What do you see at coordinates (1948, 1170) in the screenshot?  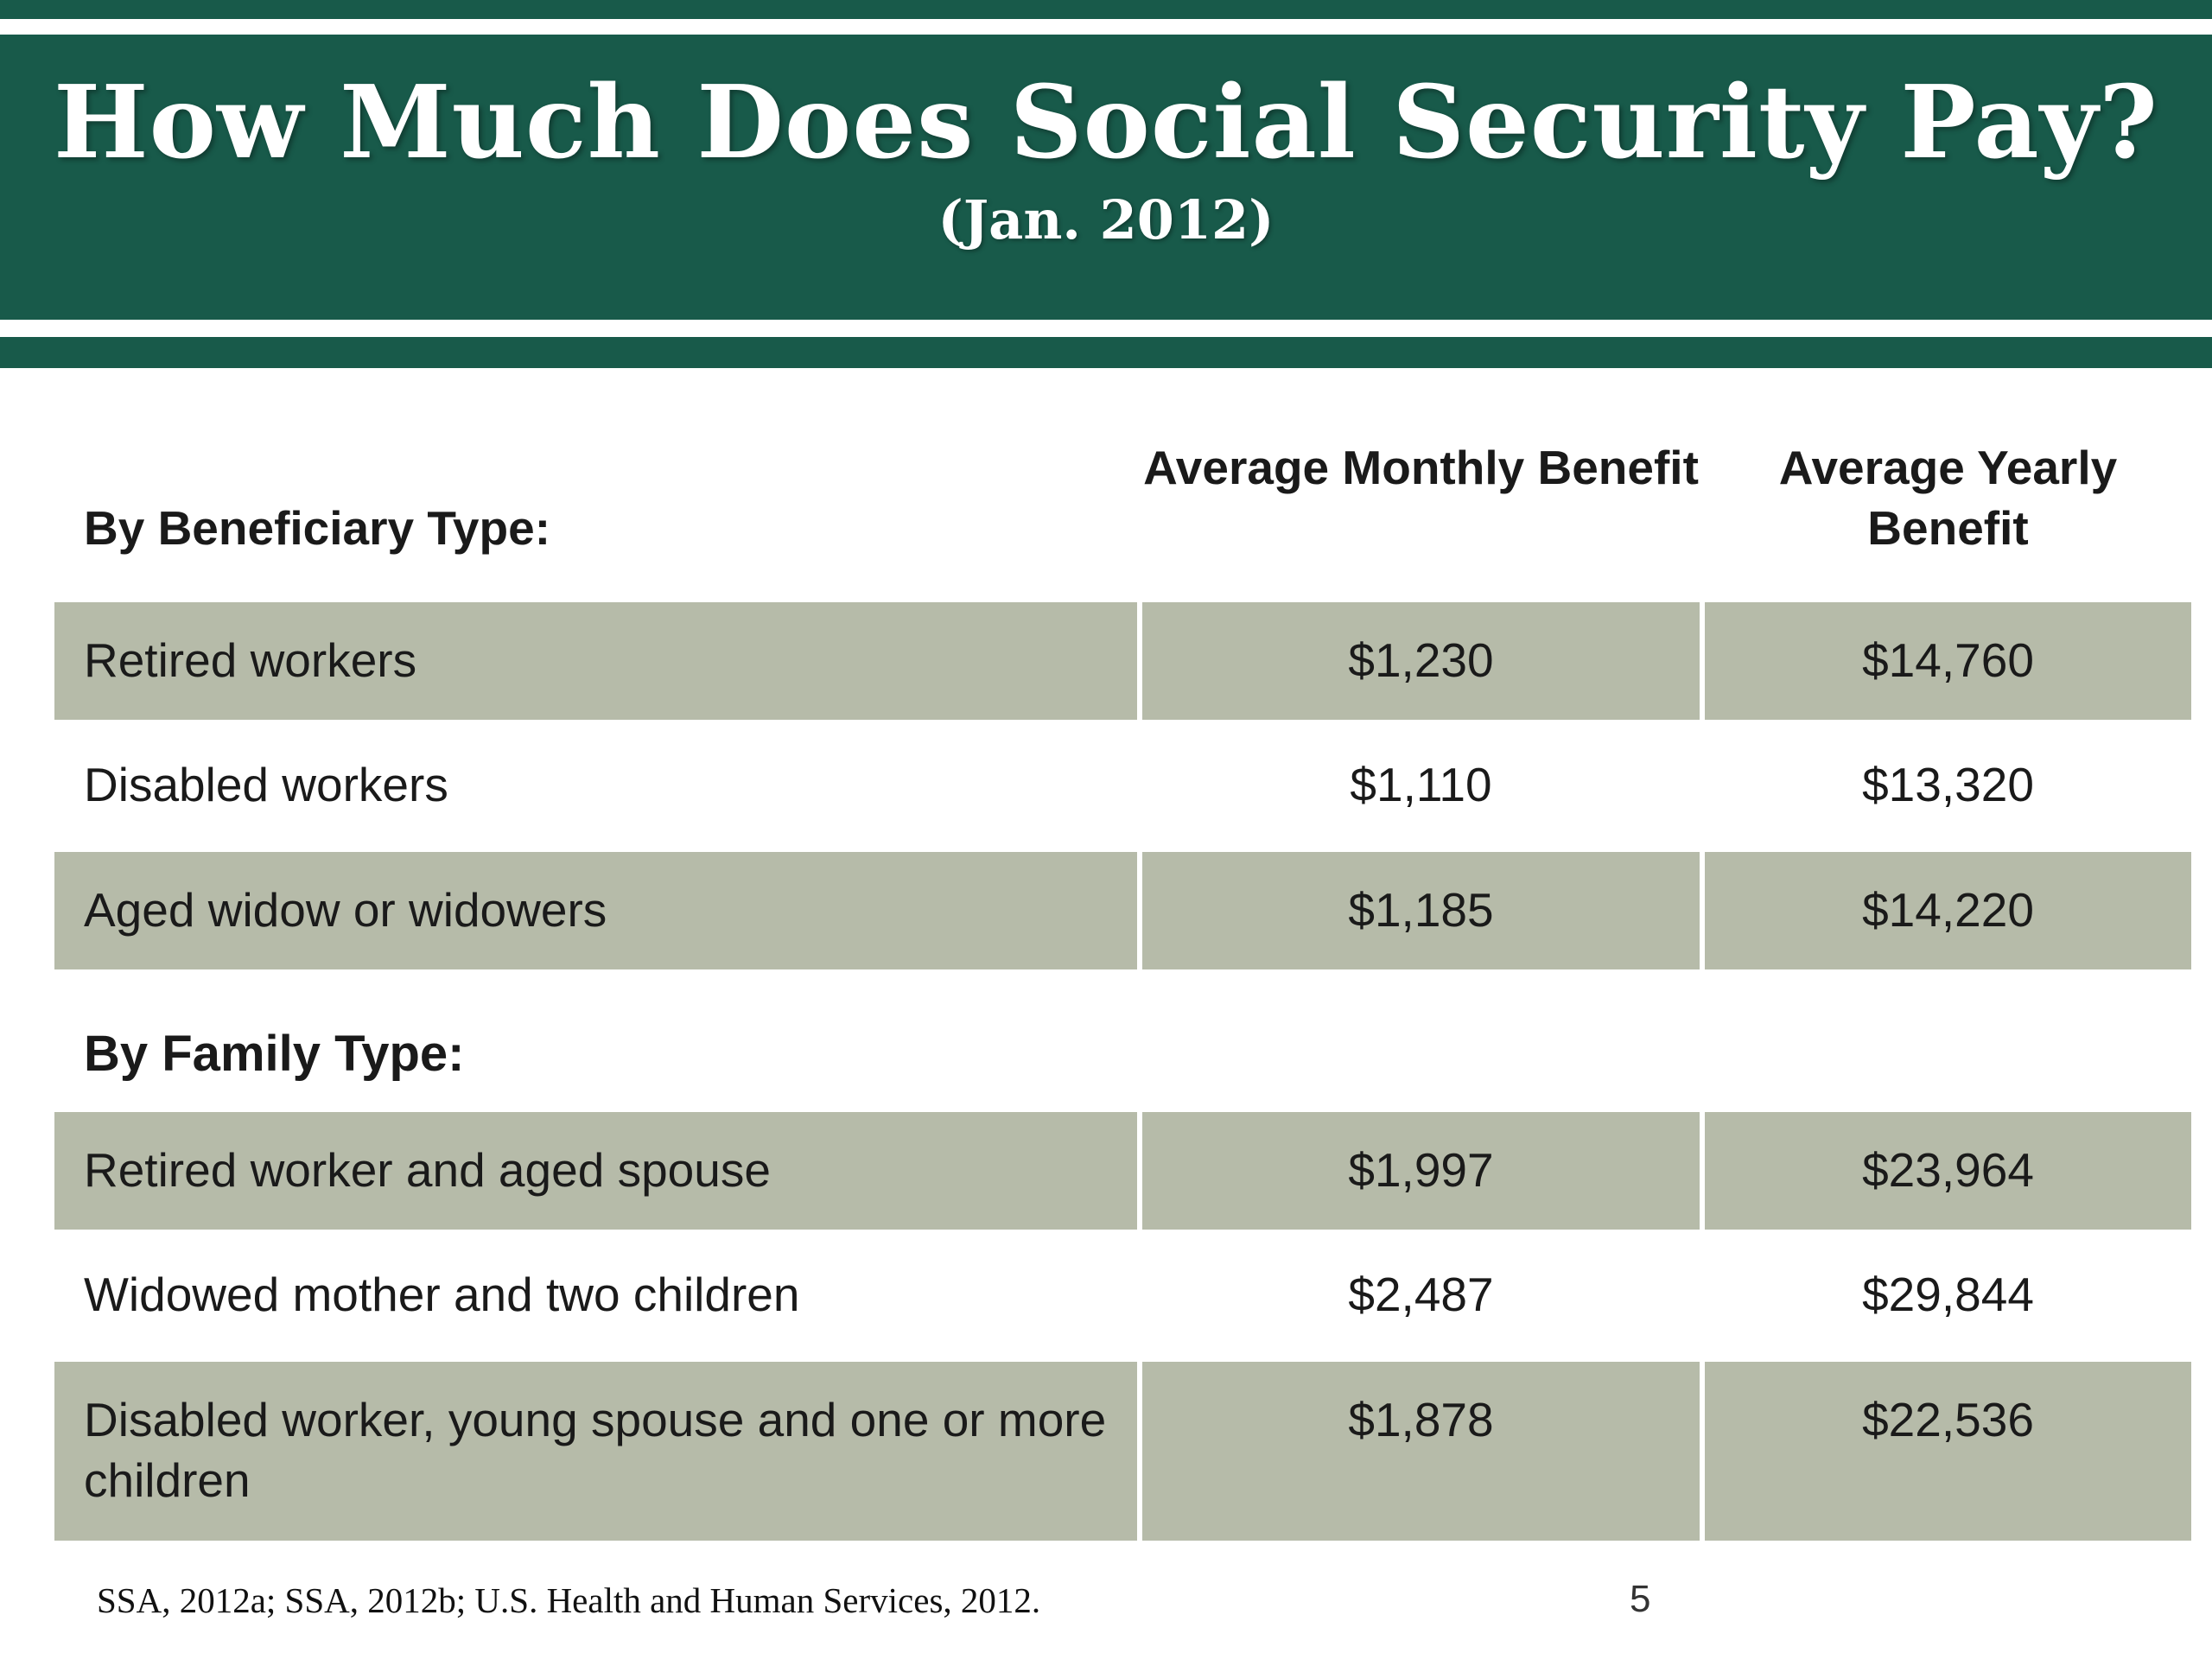 I see `yearly-benefit-value: $23,964` at bounding box center [1948, 1170].